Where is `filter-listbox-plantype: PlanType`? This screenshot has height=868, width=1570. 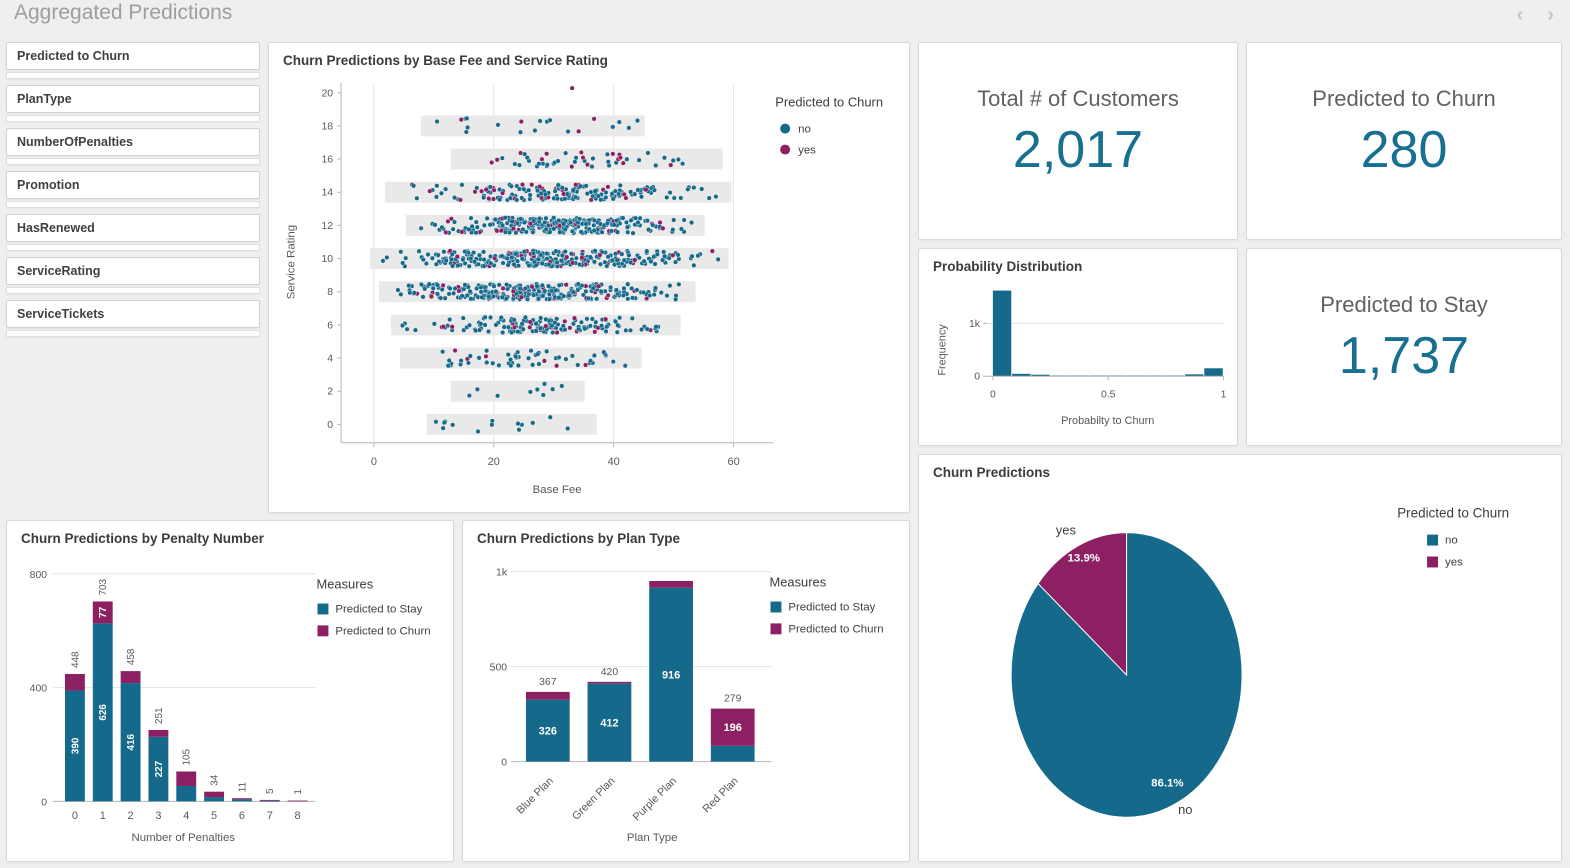
filter-listbox-plantype: PlanType is located at coordinates (133, 103).